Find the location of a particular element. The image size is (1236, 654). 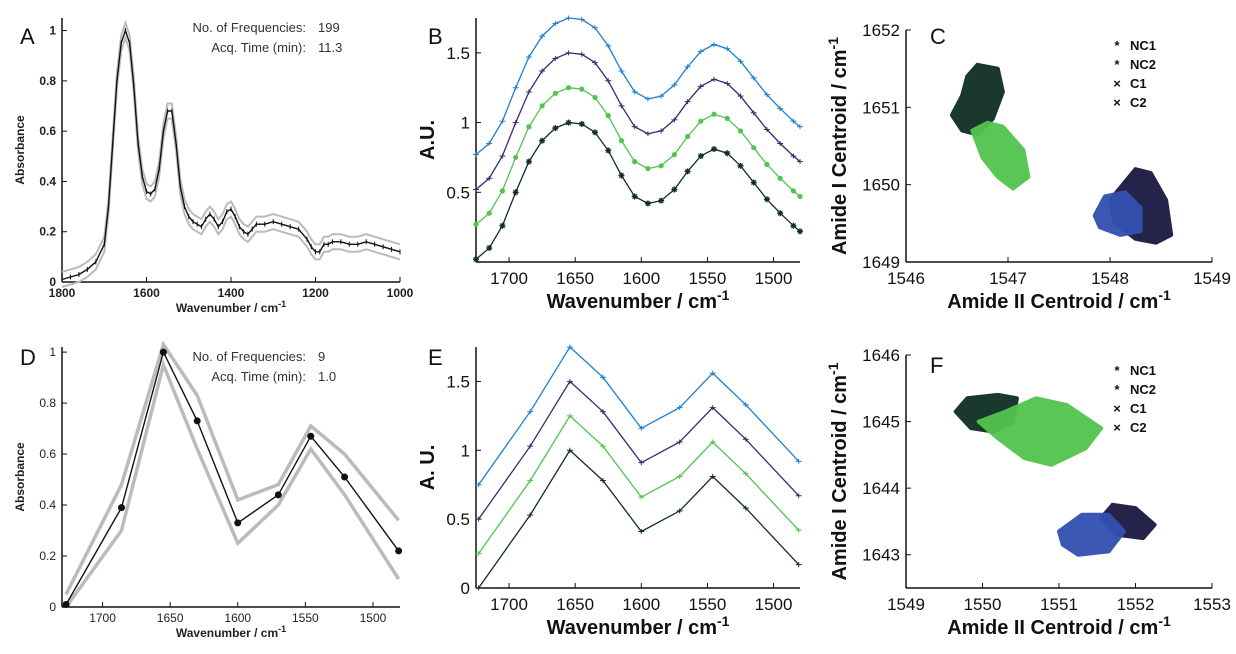

y-tick-label: 1.5 is located at coordinates (458, 53).